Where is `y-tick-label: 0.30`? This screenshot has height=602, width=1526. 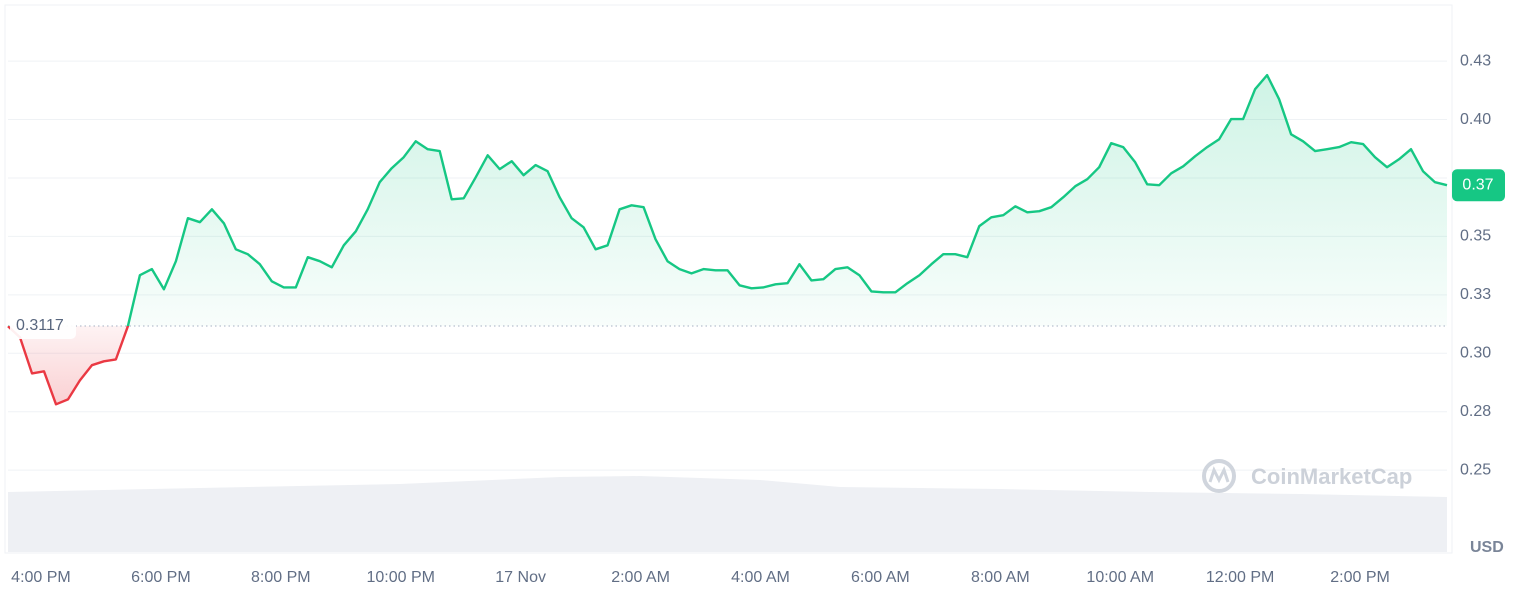
y-tick-label: 0.30 is located at coordinates (1475, 353).